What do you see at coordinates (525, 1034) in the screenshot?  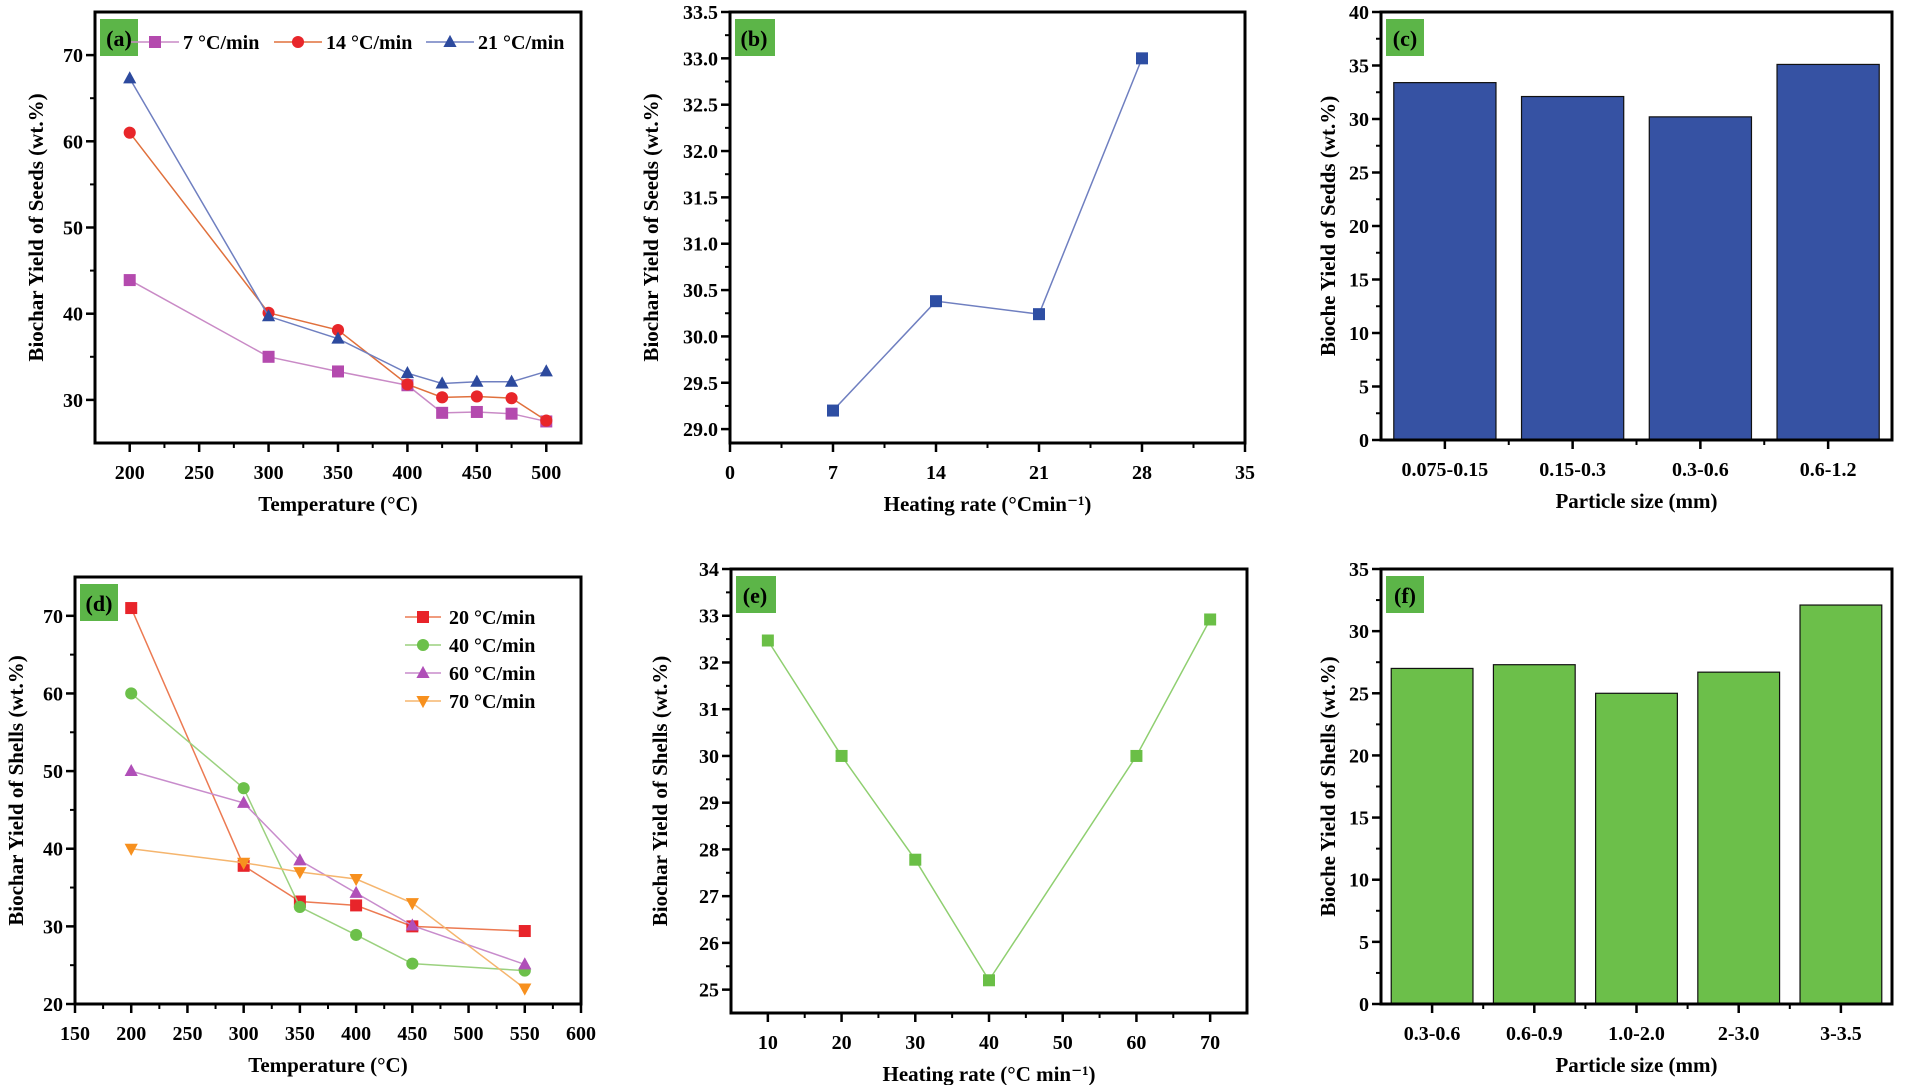 I see `x-tick-label: 550` at bounding box center [525, 1034].